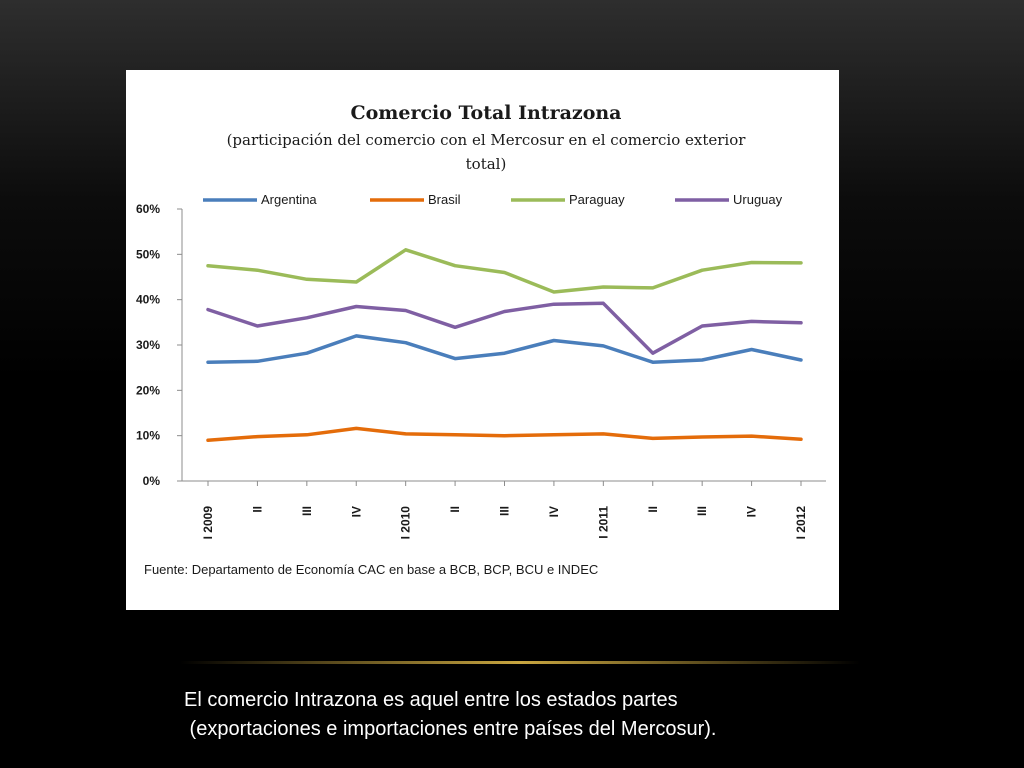 Image resolution: width=1024 pixels, height=768 pixels. What do you see at coordinates (520, 662) in the screenshot?
I see `divider` at bounding box center [520, 662].